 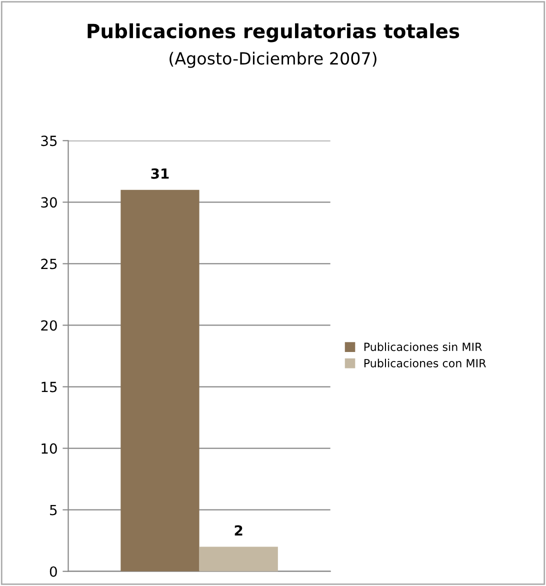 What do you see at coordinates (238, 530) in the screenshot?
I see `data-label: 2` at bounding box center [238, 530].